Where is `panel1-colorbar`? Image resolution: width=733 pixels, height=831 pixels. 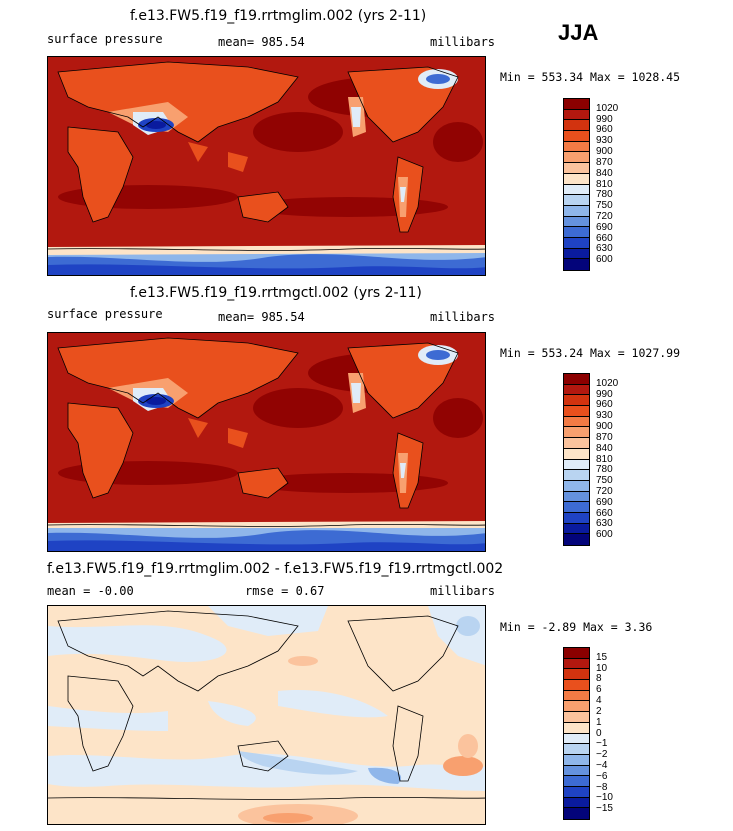 panel1-colorbar is located at coordinates (576, 184).